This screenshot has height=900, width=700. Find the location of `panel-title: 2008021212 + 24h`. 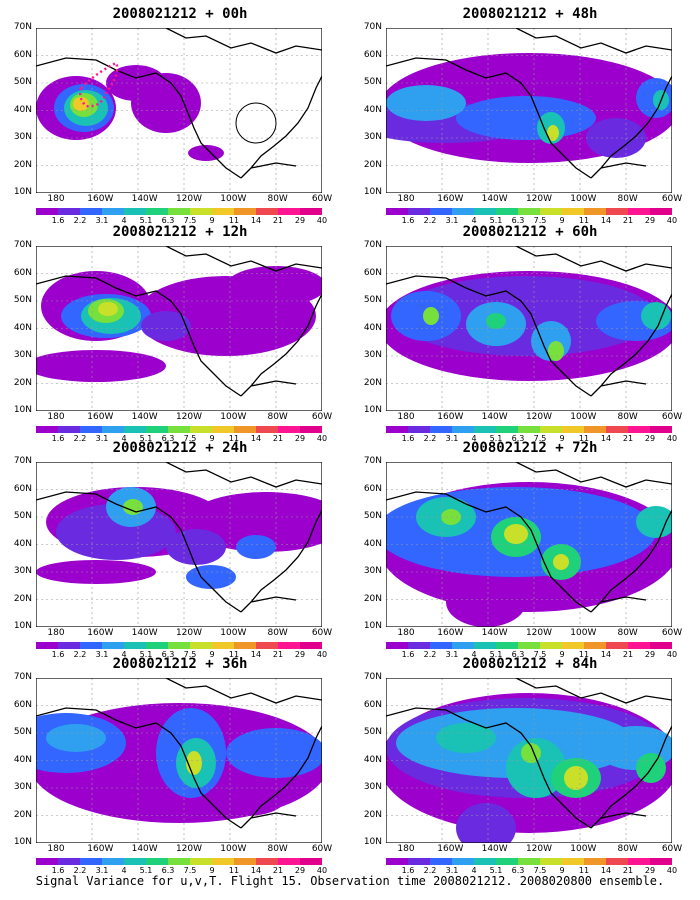

panel-title: 2008021212 + 24h is located at coordinates (180, 448).